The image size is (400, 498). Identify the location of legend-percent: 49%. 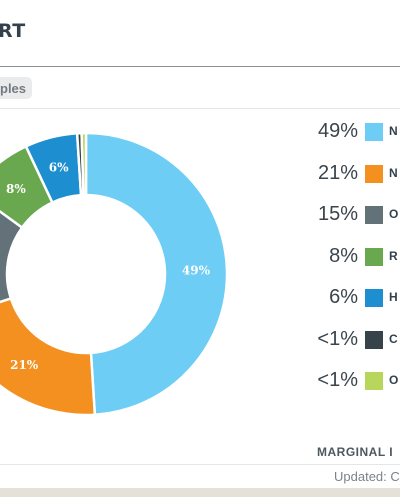
(337, 131).